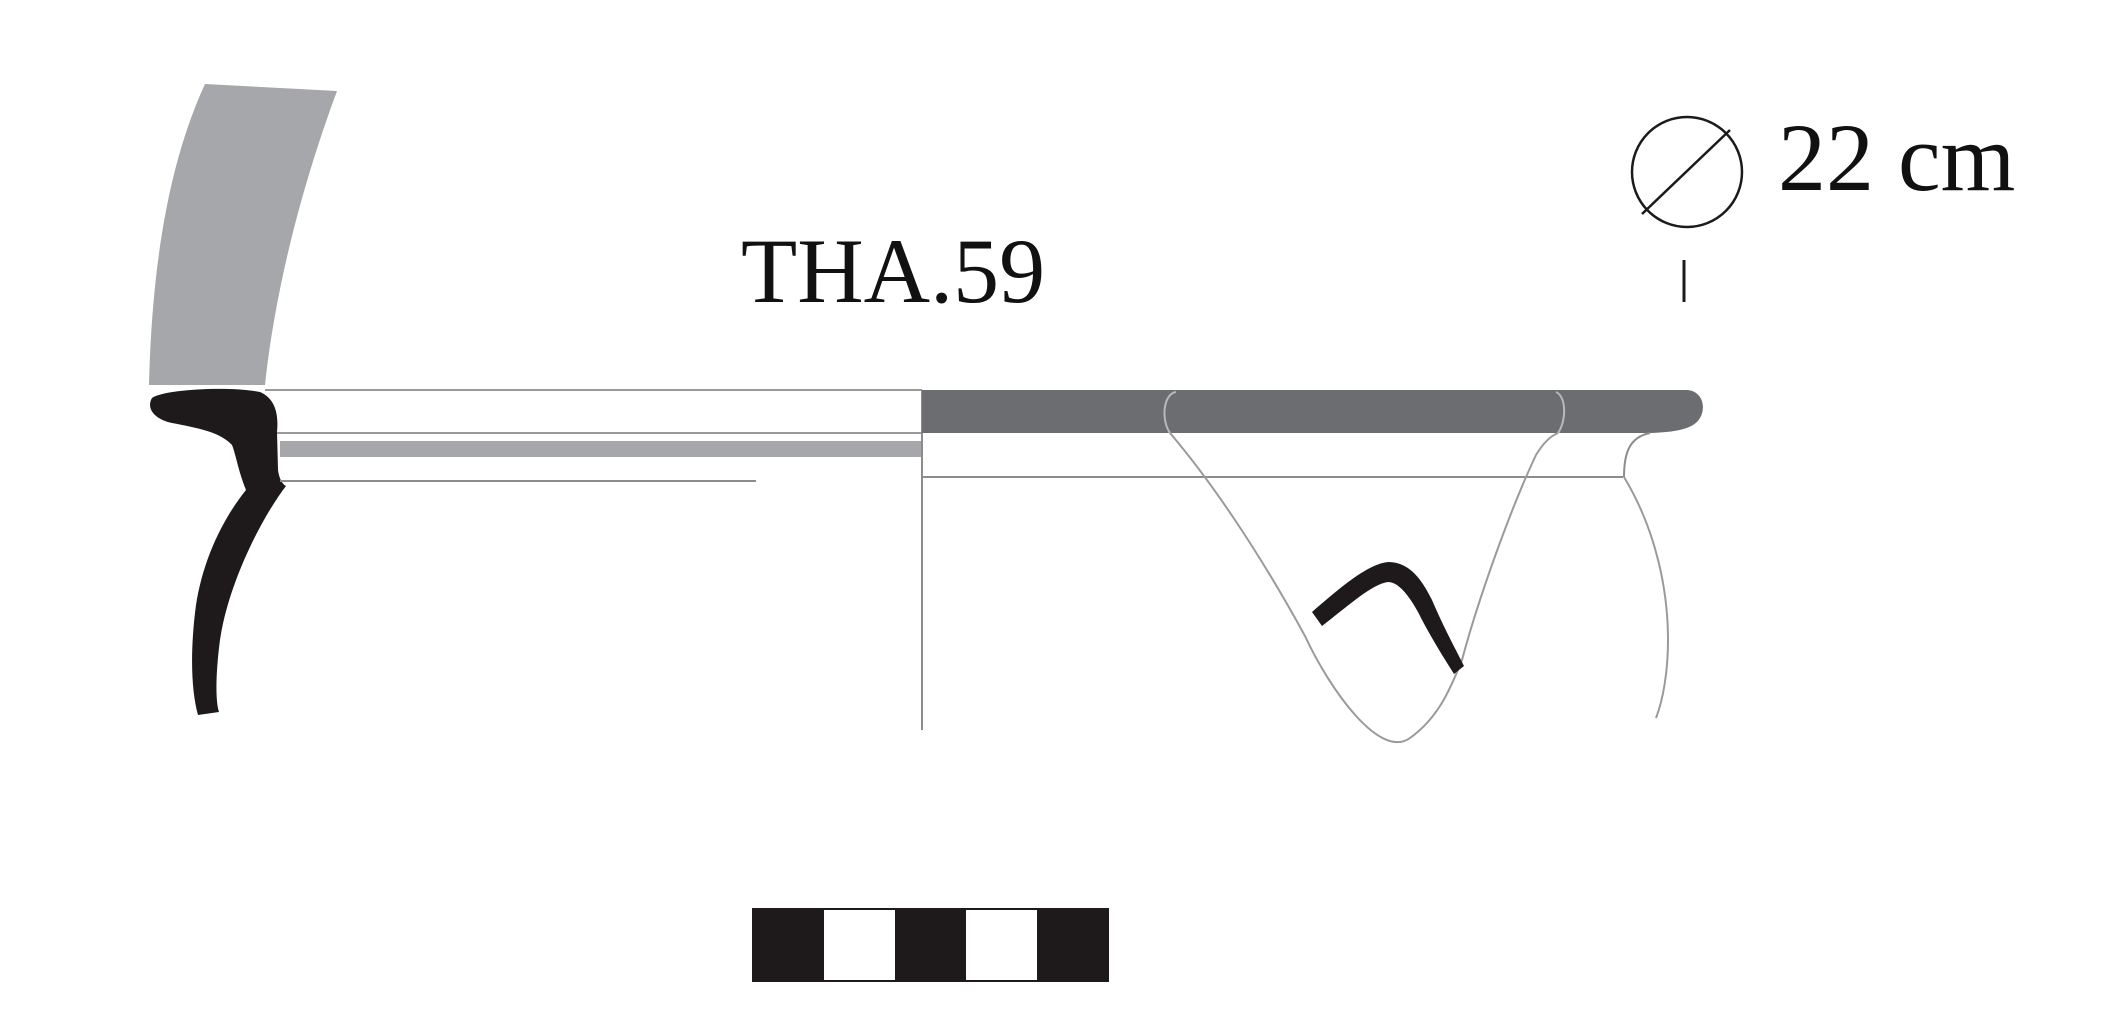 This screenshot has width=2126, height=1009. What do you see at coordinates (1896, 157) in the screenshot?
I see `diameter-label: 22 cm` at bounding box center [1896, 157].